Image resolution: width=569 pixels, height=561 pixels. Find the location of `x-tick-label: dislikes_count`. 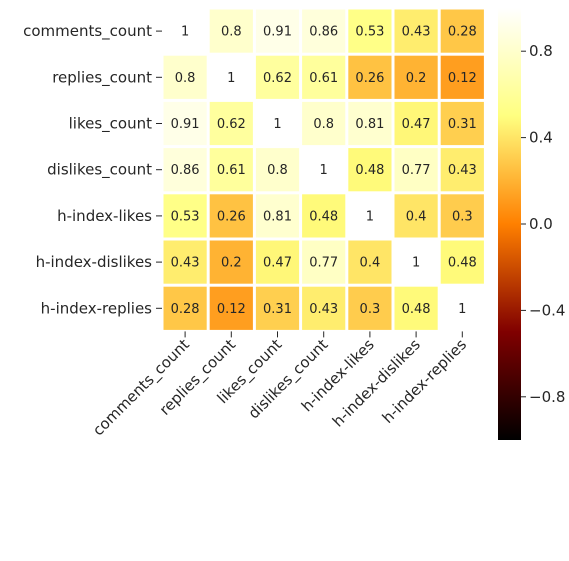

x-tick-label: dislikes_count is located at coordinates (289, 379).